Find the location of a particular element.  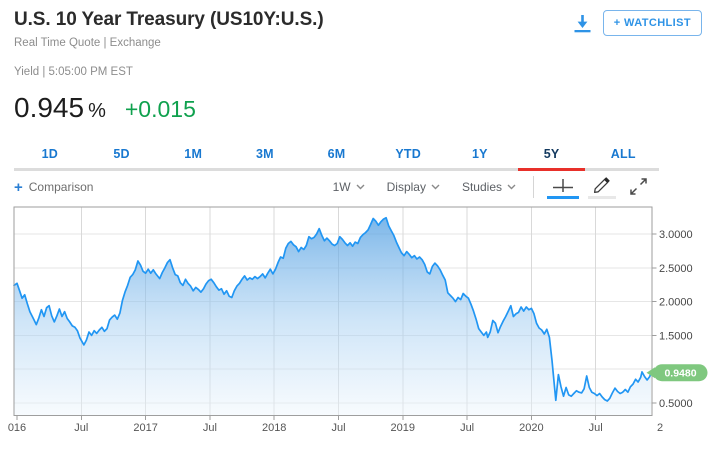

last-price-badge: 0.9480 is located at coordinates (677, 373).